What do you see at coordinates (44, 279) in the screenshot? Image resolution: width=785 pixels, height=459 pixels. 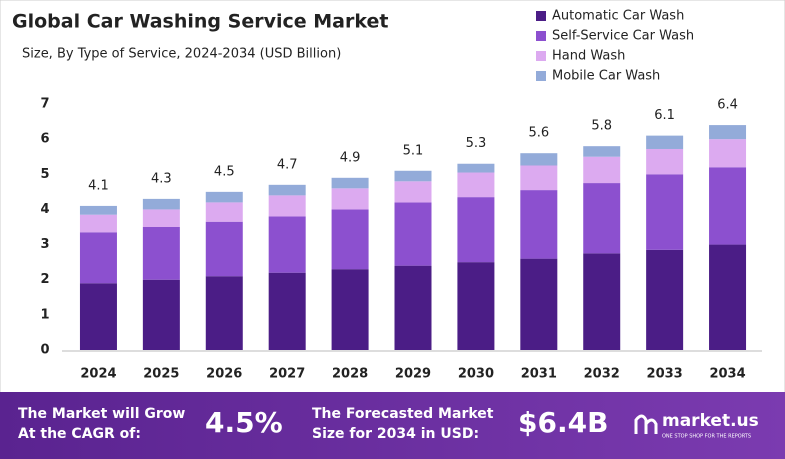 I see `y-tick-label: 2` at bounding box center [44, 279].